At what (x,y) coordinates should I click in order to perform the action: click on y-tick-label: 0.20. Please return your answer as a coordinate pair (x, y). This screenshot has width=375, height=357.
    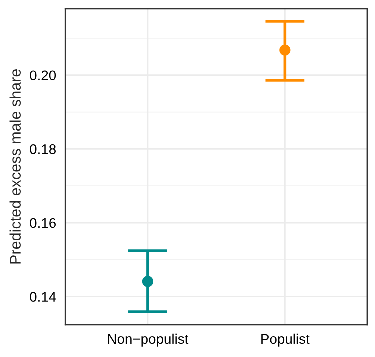
    Looking at the image, I should click on (43, 75).